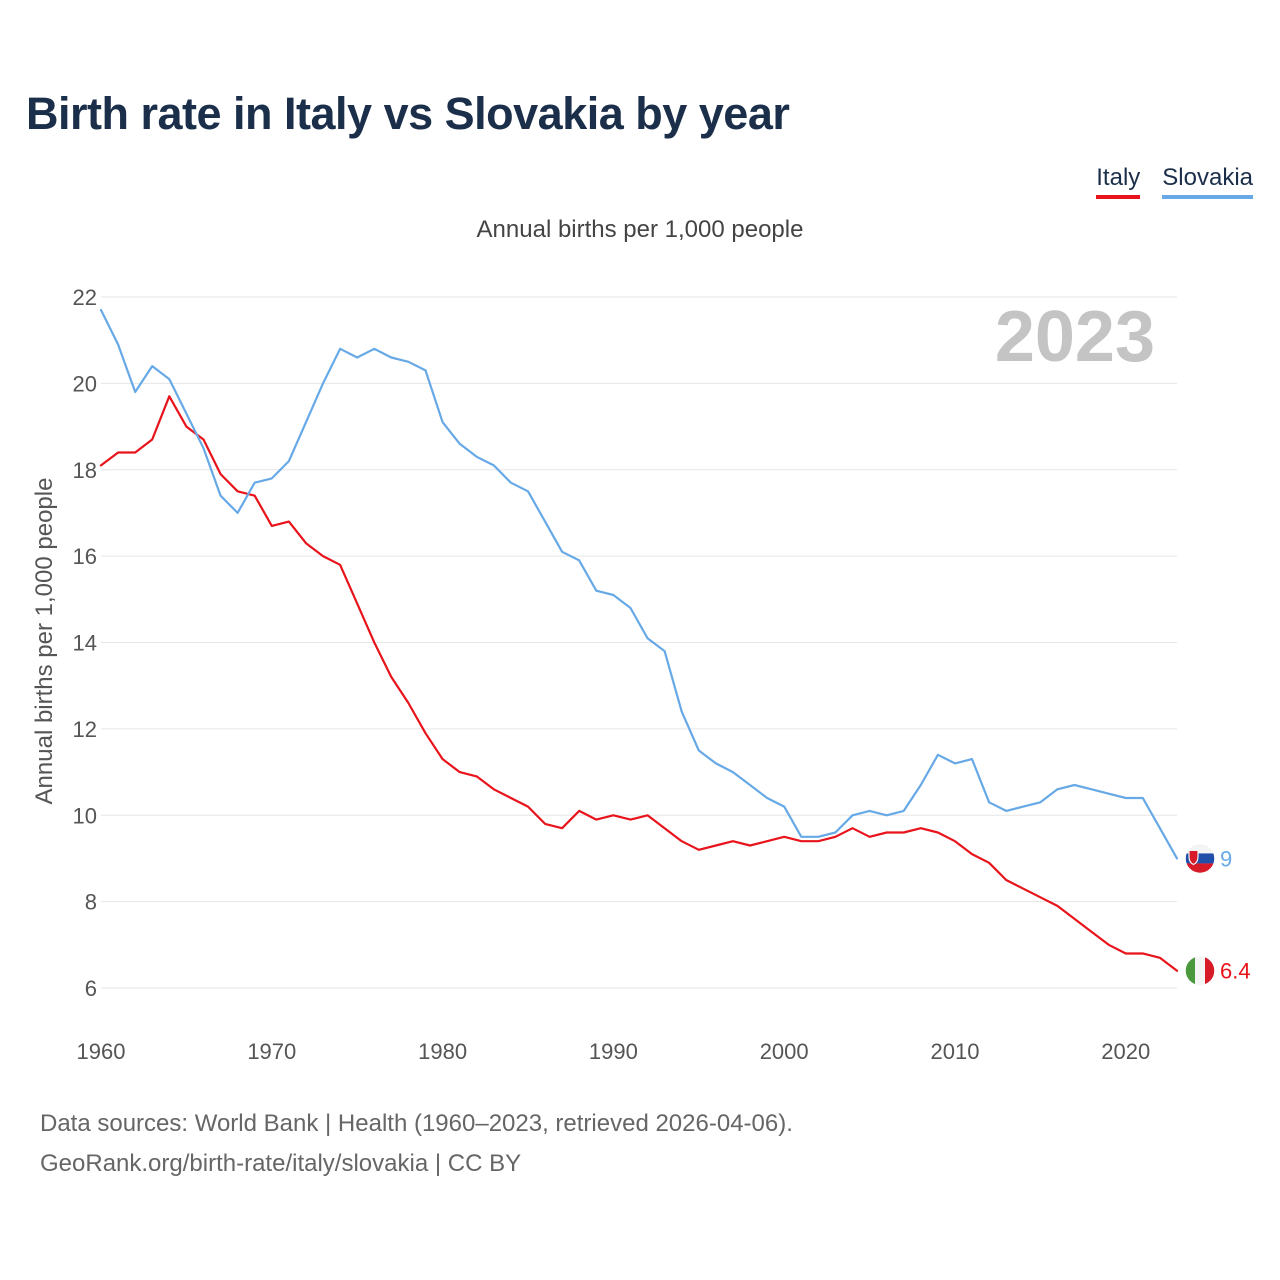 This screenshot has width=1280, height=1280. I want to click on x-tick-2020: 2020, so click(1125, 1051).